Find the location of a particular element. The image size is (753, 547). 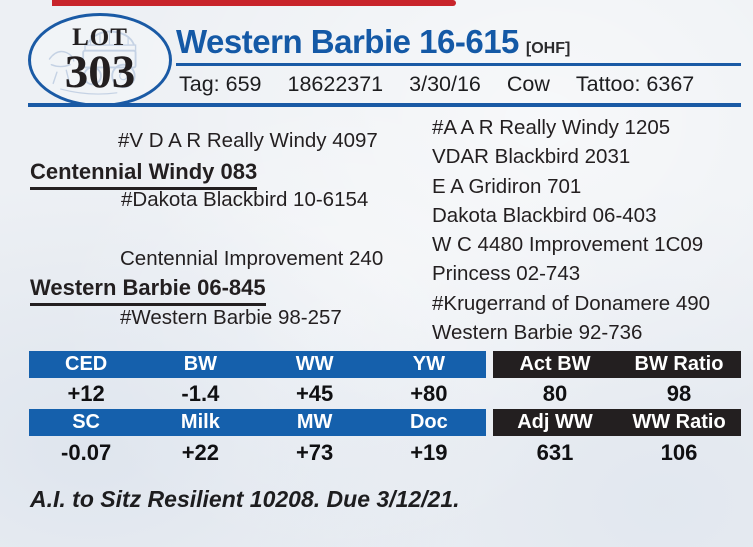

pedigree-ancestor: Western Barbie 92-736 is located at coordinates (537, 333).